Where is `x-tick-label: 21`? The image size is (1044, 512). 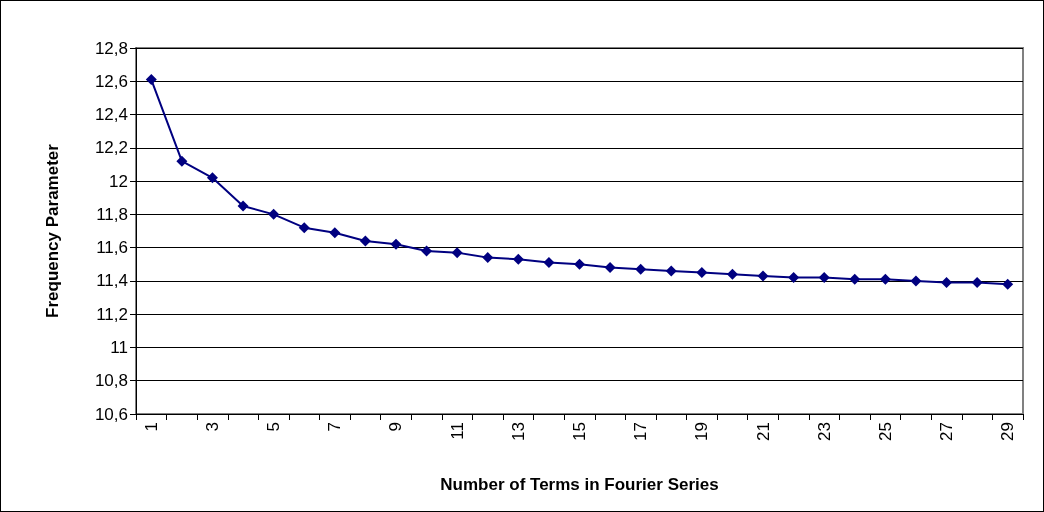
x-tick-label: 21 is located at coordinates (763, 431).